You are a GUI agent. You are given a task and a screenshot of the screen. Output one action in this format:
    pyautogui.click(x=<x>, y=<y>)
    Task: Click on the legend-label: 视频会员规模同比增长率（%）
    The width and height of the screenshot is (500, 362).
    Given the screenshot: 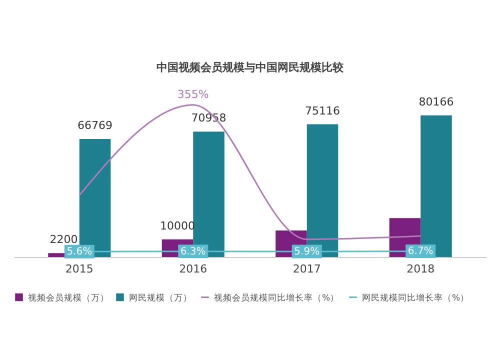 What is the action you would take?
    pyautogui.click(x=277, y=298)
    